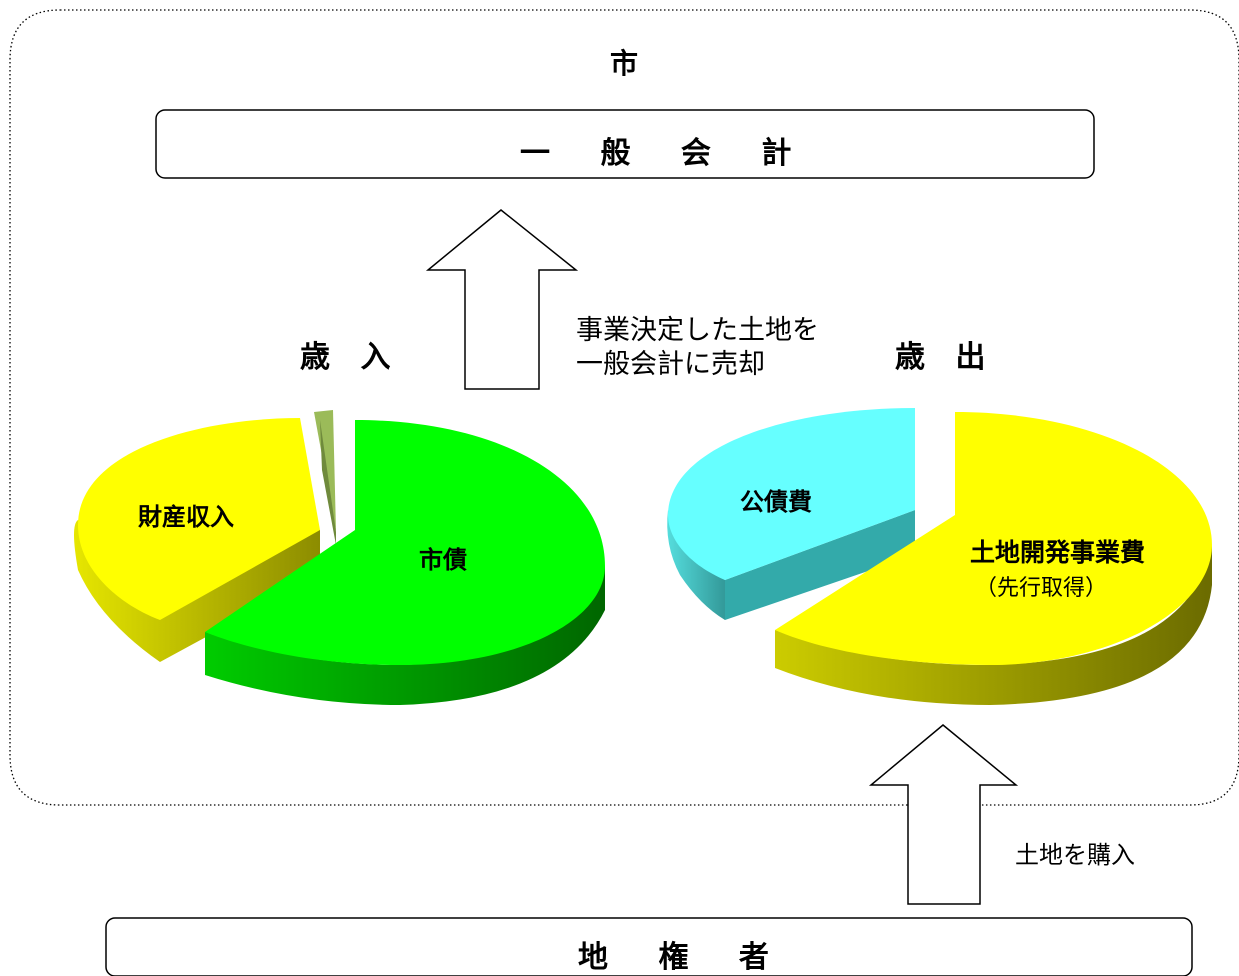 This screenshot has width=1239, height=976. I want to click on revenue-slice-property-income, so click(199, 519).